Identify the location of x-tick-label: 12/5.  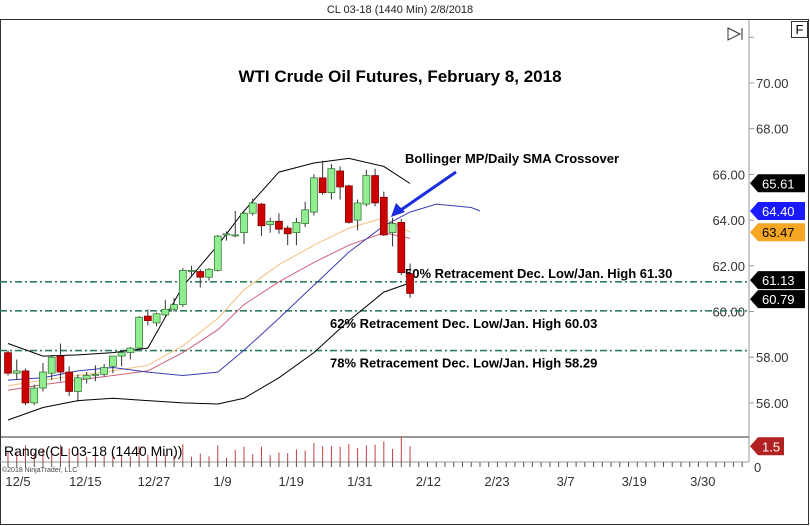
(17, 481).